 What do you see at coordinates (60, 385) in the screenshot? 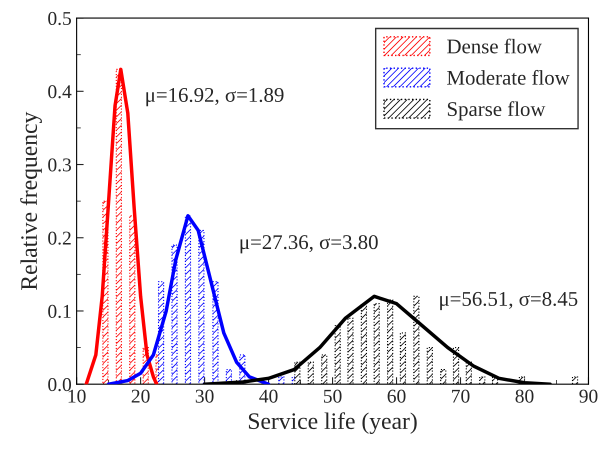
I see `y-tick-label: 0.0` at bounding box center [60, 385].